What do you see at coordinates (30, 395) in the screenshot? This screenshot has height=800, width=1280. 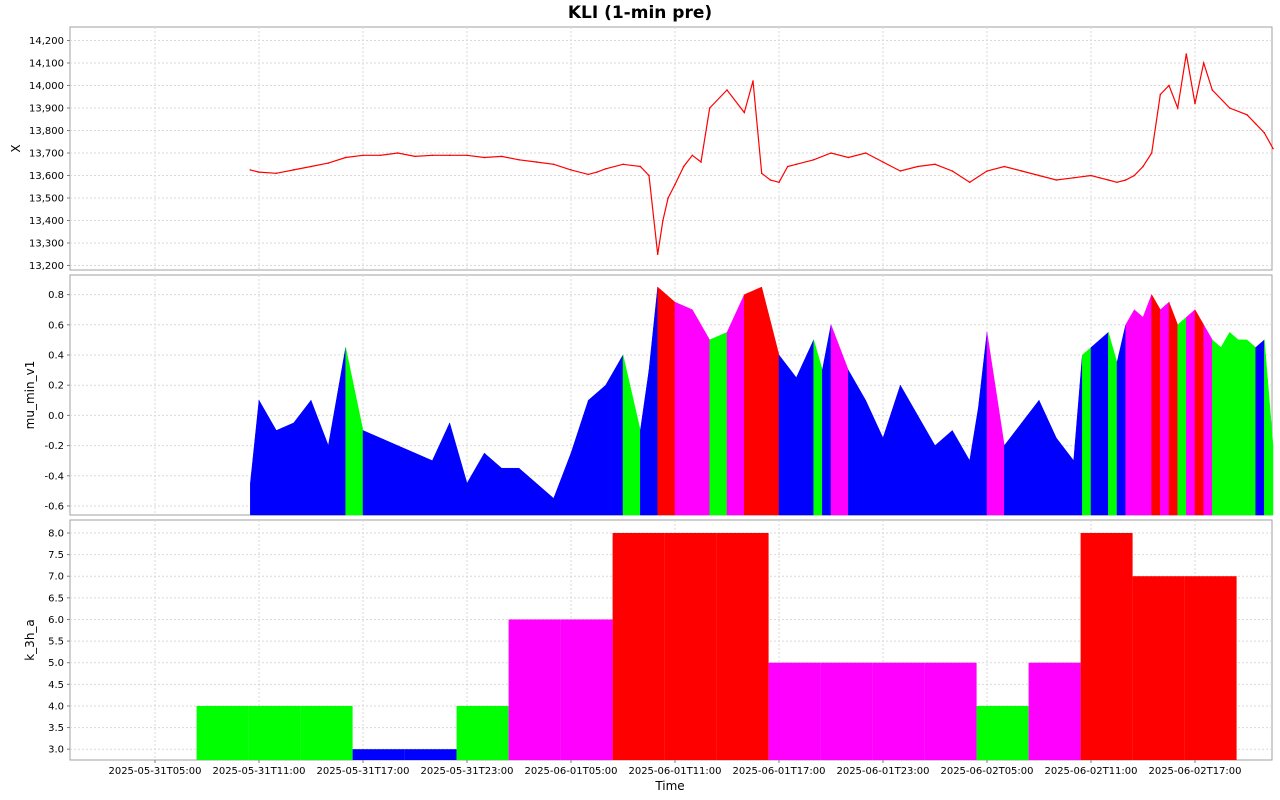 I see `y-axis-label: mu_min_v1` at bounding box center [30, 395].